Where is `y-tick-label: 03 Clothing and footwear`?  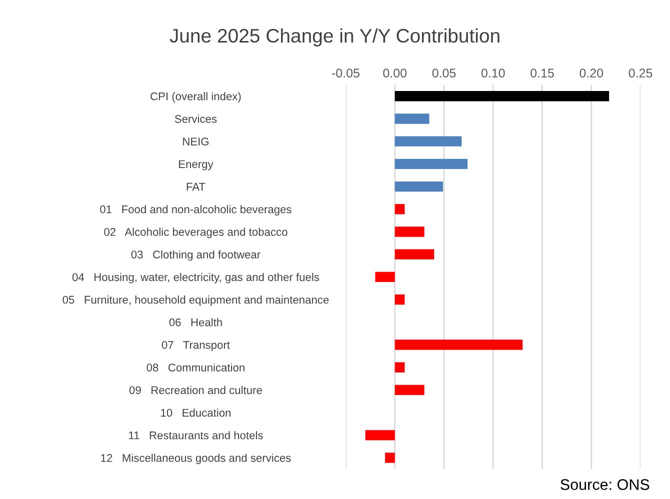
y-tick-label: 03 Clothing and footwear is located at coordinates (195, 255).